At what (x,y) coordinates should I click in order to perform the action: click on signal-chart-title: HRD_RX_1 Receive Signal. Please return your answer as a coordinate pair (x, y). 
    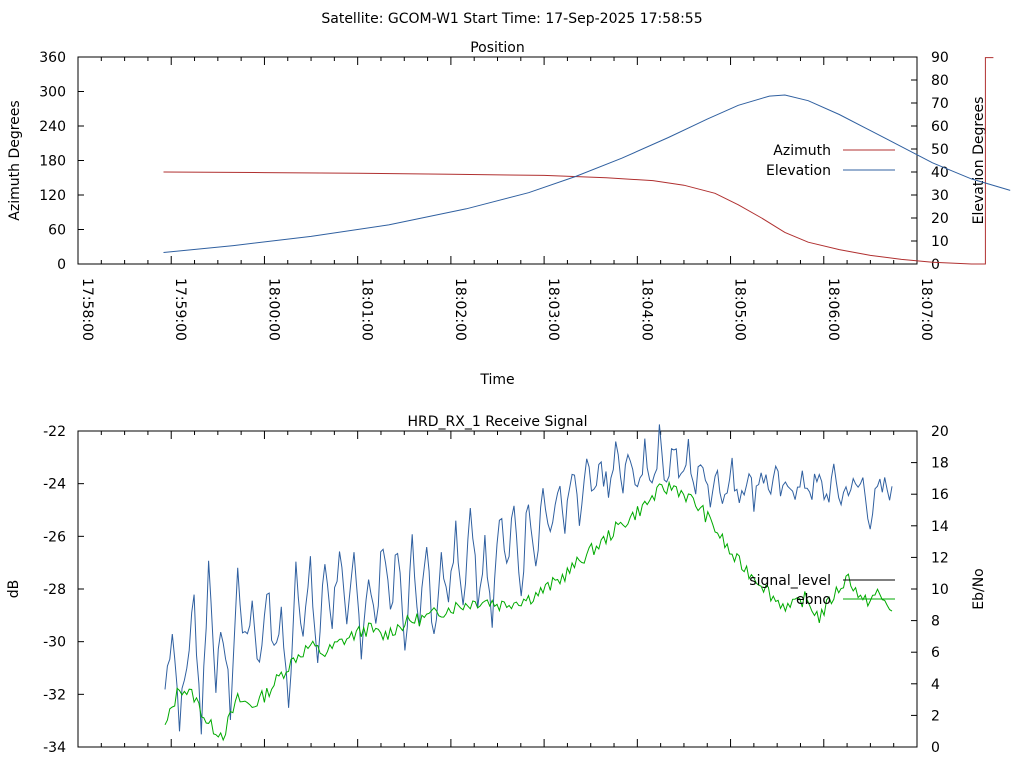
    Looking at the image, I should click on (498, 422).